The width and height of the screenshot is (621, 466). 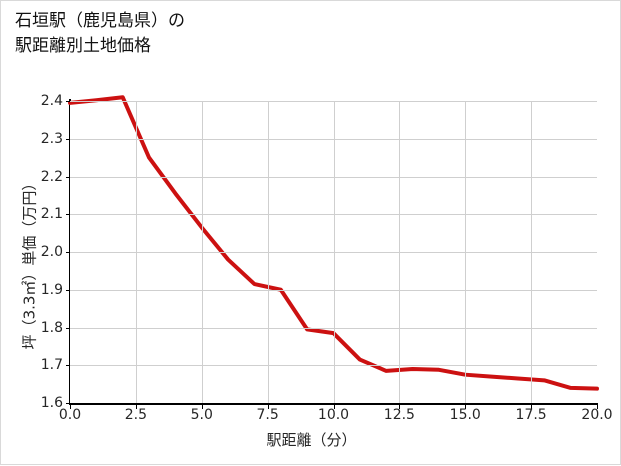 I want to click on x-tick-label: 20.0, so click(x=597, y=415).